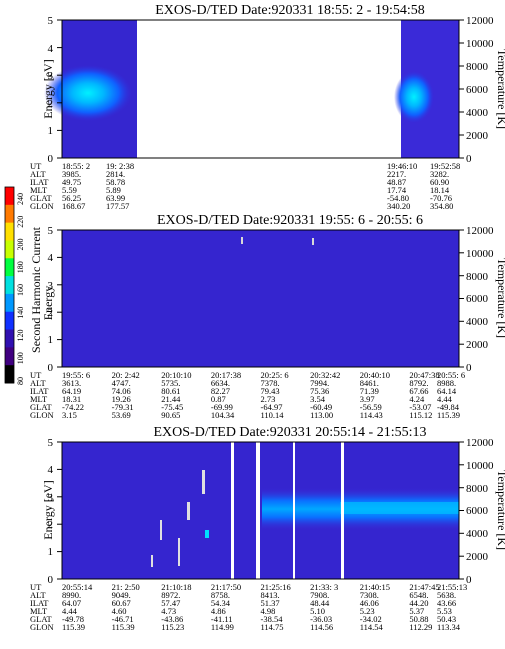  What do you see at coordinates (272, 407) in the screenshot?
I see `panel-2-c4-glat: -64.97` at bounding box center [272, 407].